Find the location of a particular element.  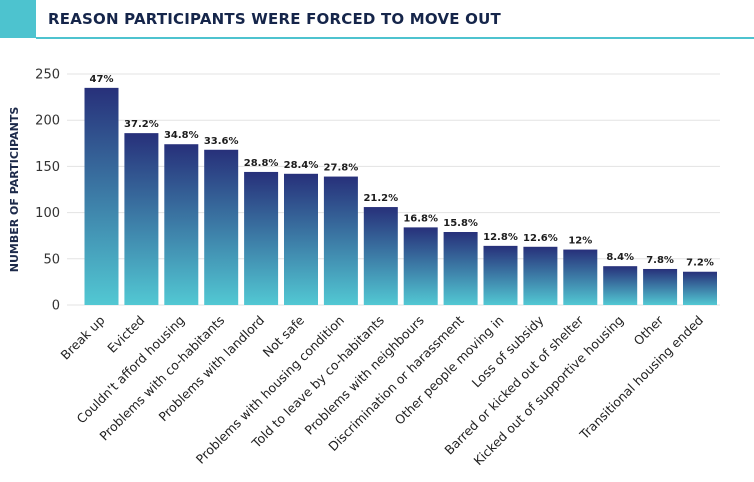

x-tick-label: Other is located at coordinates (649, 330).